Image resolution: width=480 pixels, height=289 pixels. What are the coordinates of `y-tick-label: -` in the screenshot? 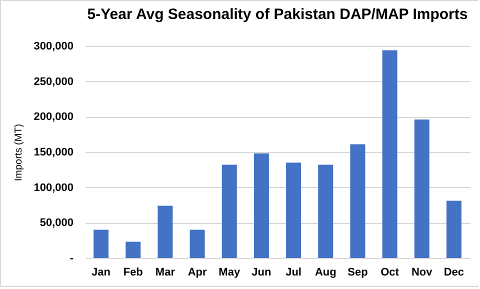 It's located at (72, 258).